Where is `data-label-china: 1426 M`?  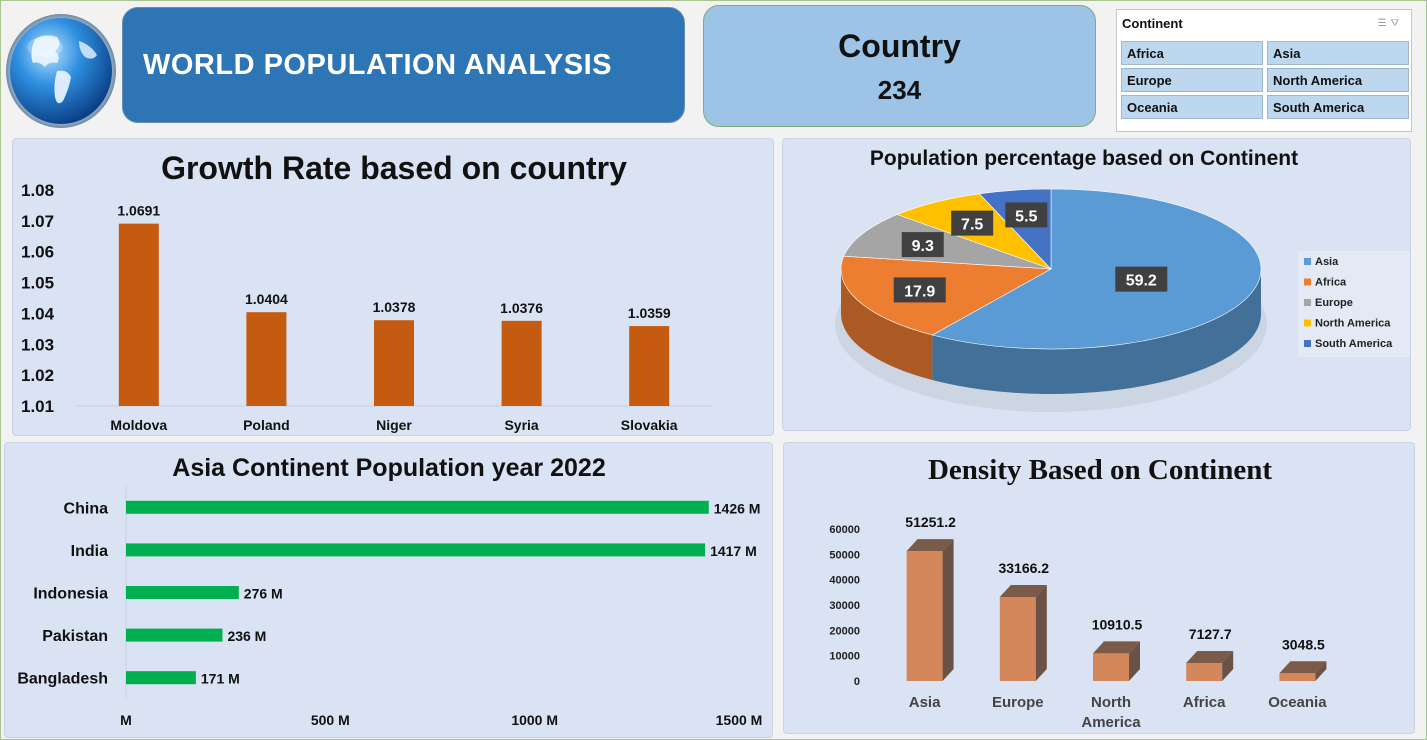
data-label-china: 1426 M is located at coordinates (737, 508).